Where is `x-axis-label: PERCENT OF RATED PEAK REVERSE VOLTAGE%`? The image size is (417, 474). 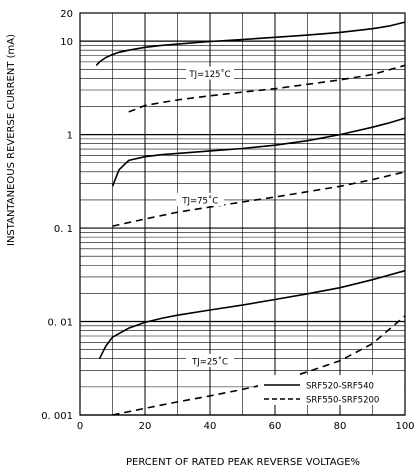 x-axis-label: PERCENT OF RATED PEAK REVERSE VOLTAGE% is located at coordinates (243, 462).